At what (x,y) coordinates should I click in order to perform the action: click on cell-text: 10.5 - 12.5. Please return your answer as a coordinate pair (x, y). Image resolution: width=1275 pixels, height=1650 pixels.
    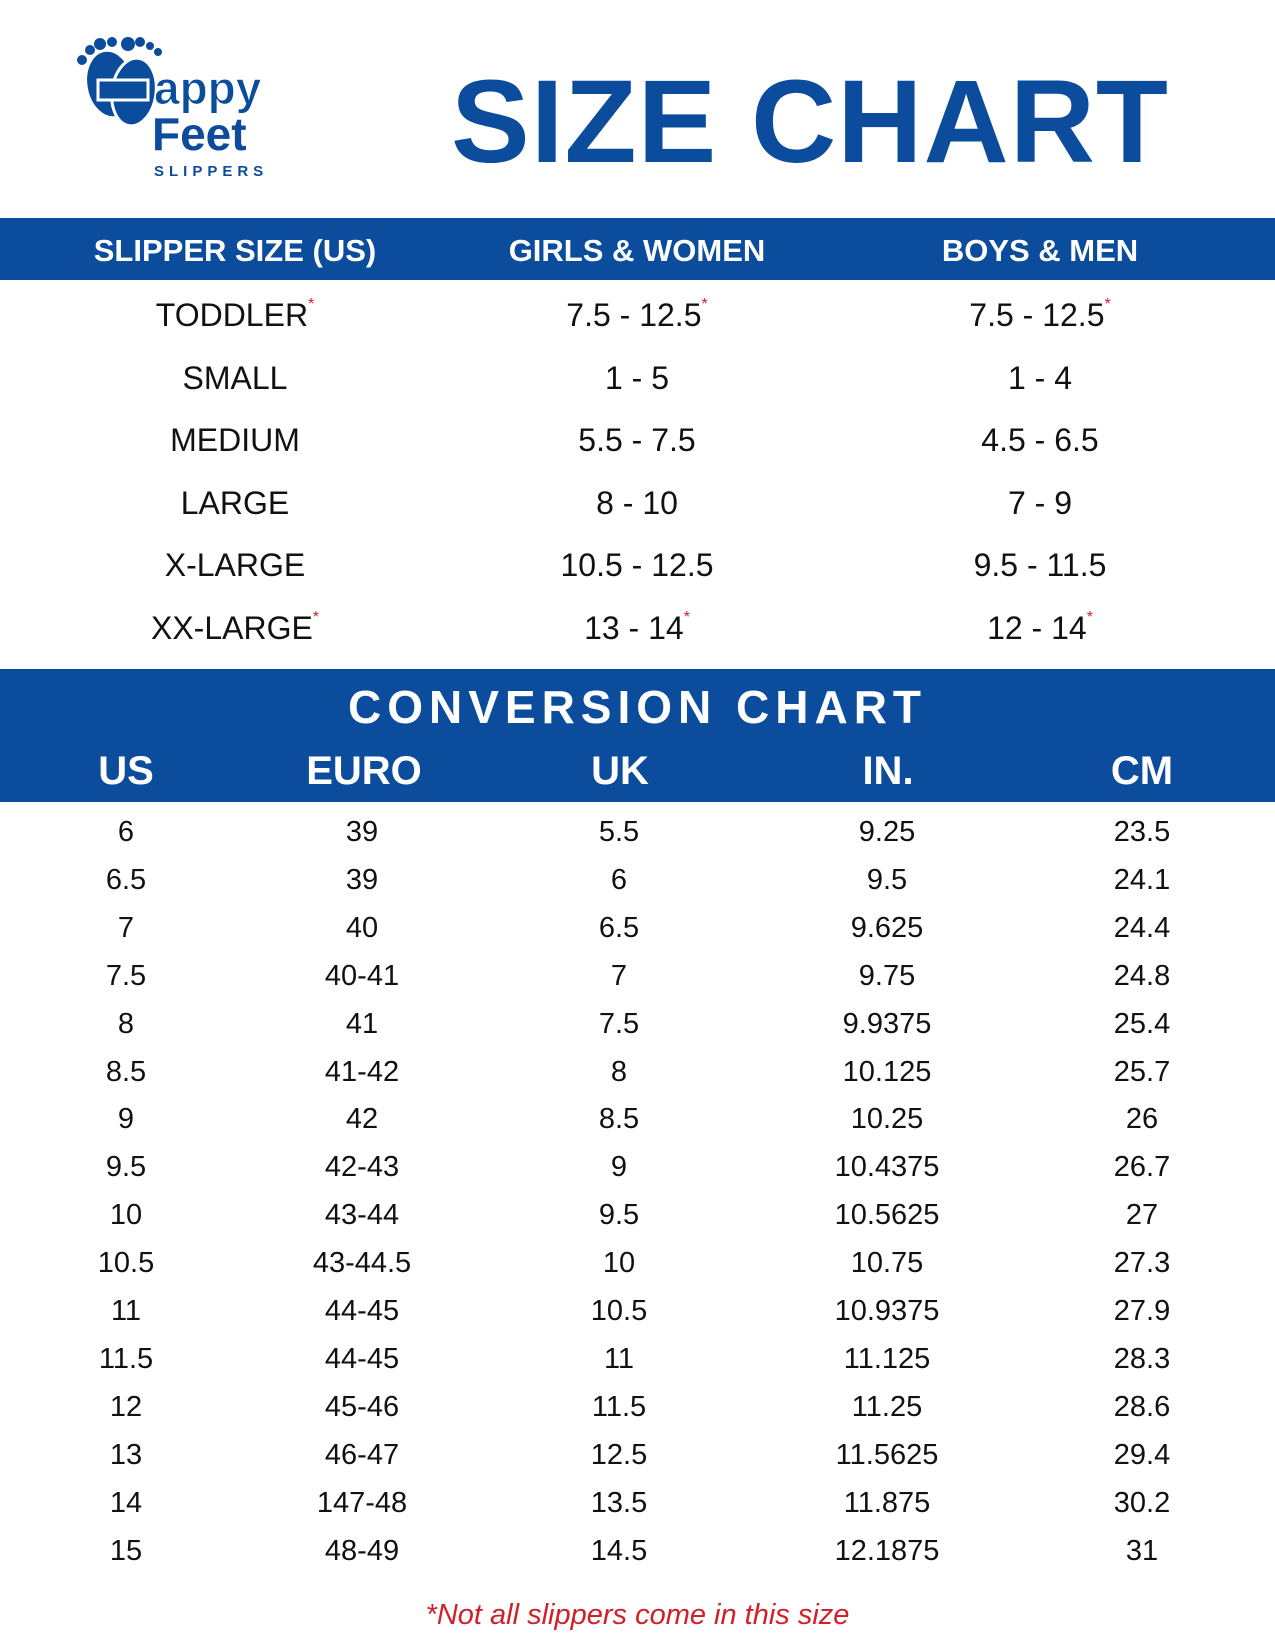
    Looking at the image, I should click on (637, 565).